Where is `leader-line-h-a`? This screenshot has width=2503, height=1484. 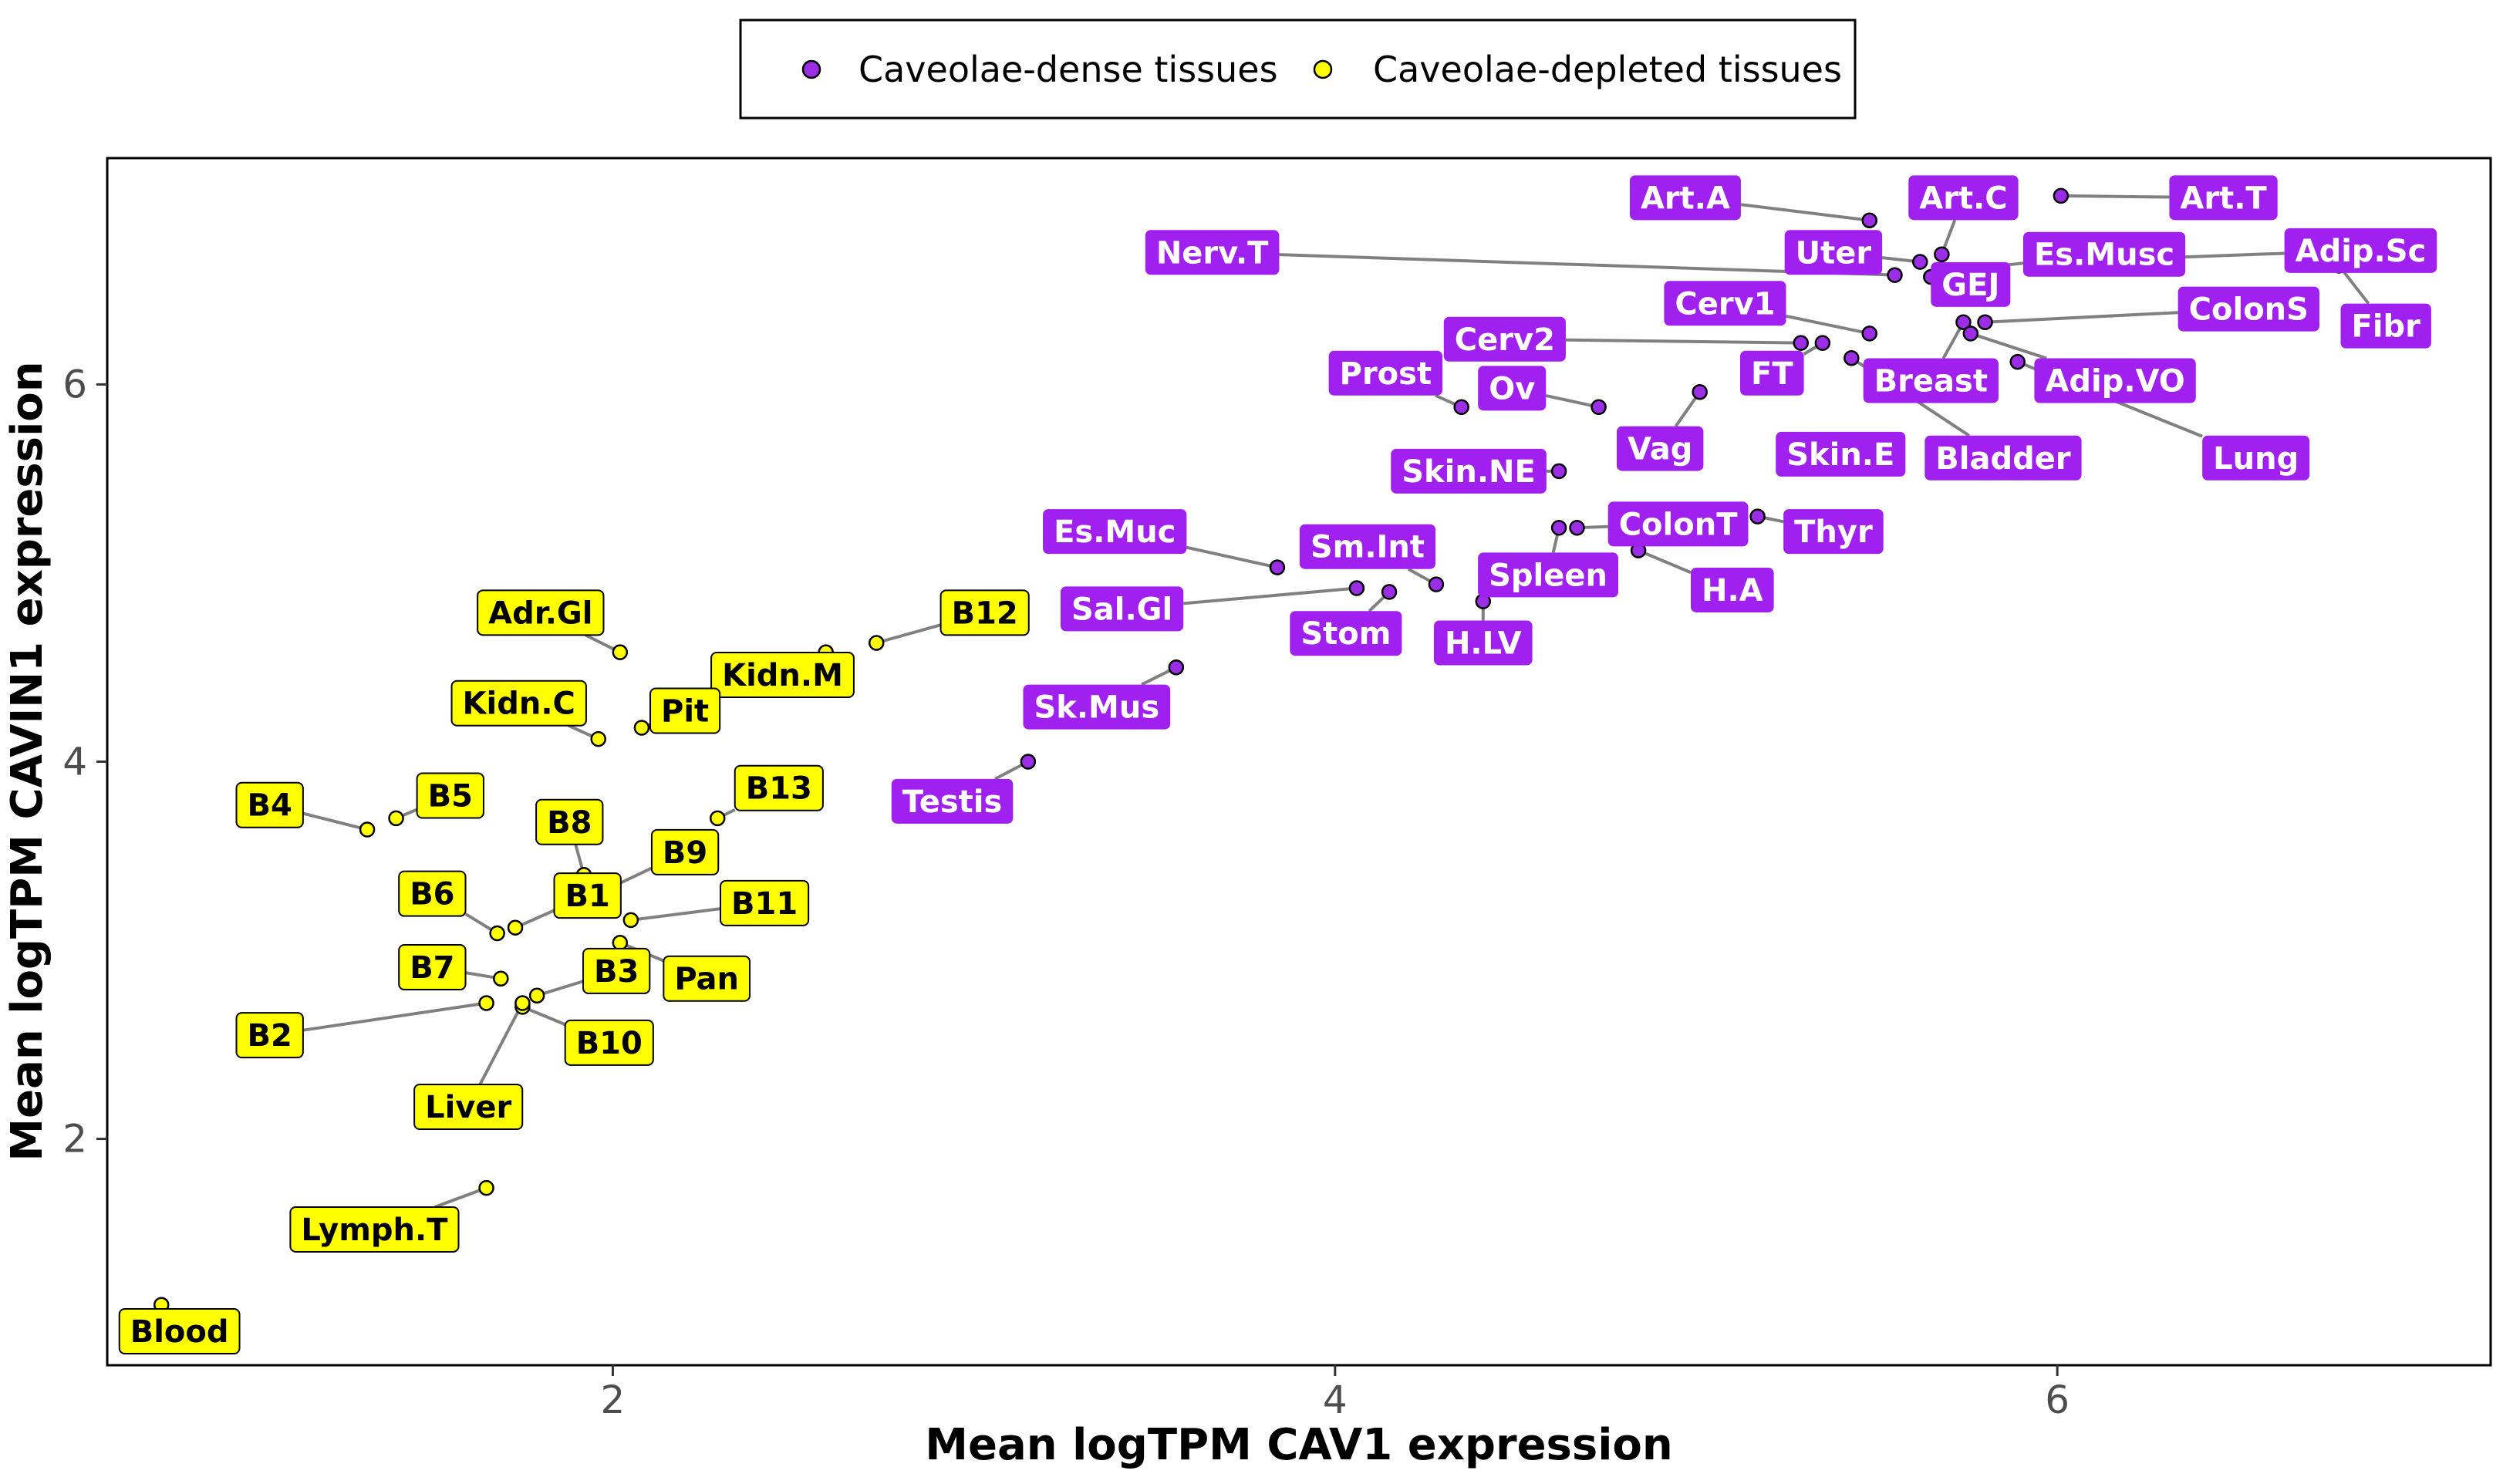 leader-line-h-a is located at coordinates (1665, 561).